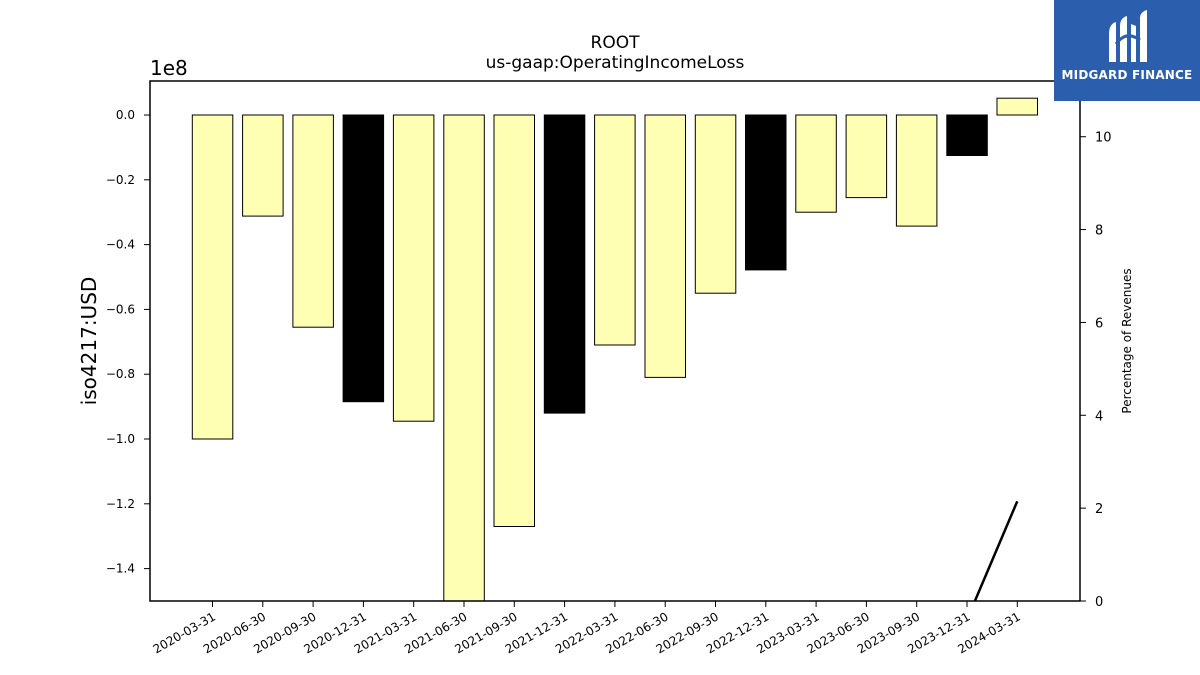 The image size is (1200, 675). I want to click on y-tick-label: −0.6, so click(120, 309).